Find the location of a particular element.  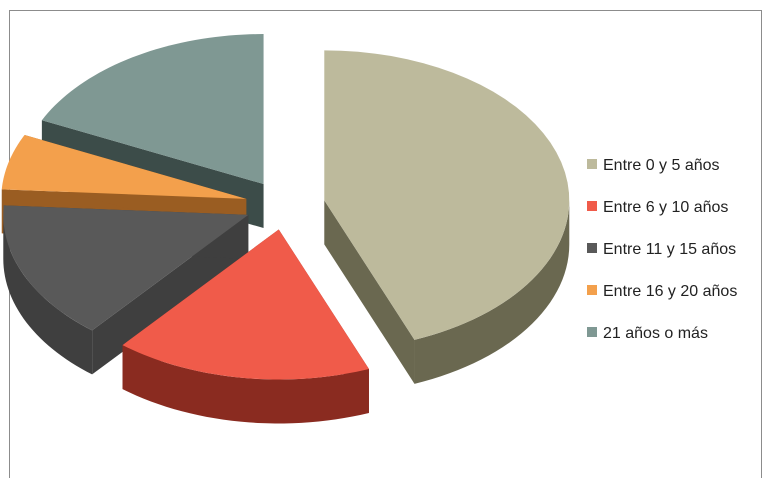

legend-label-4: Entre 16 y 20 años is located at coordinates (670, 291).